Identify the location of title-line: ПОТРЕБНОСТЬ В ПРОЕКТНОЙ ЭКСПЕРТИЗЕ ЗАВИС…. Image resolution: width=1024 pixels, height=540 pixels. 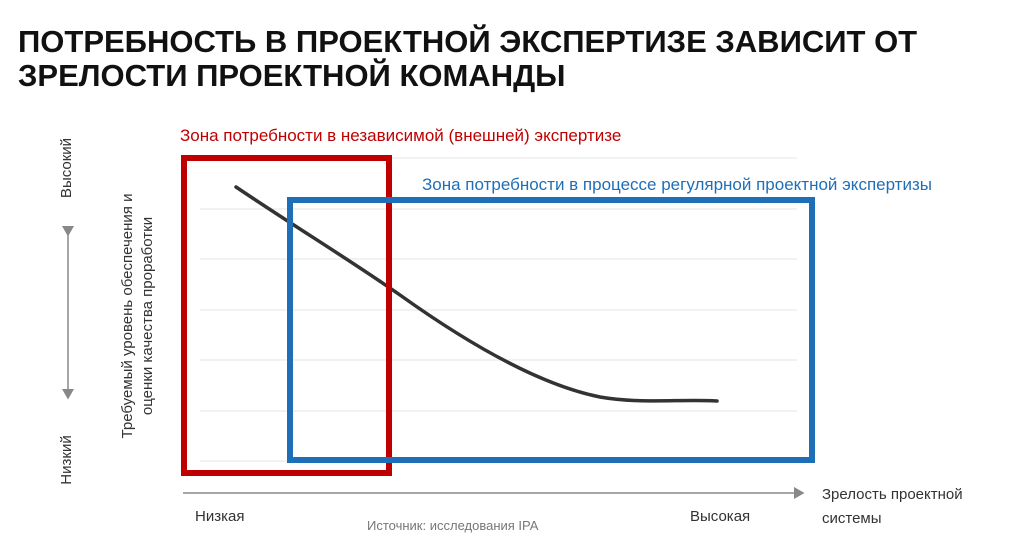
(467, 41).